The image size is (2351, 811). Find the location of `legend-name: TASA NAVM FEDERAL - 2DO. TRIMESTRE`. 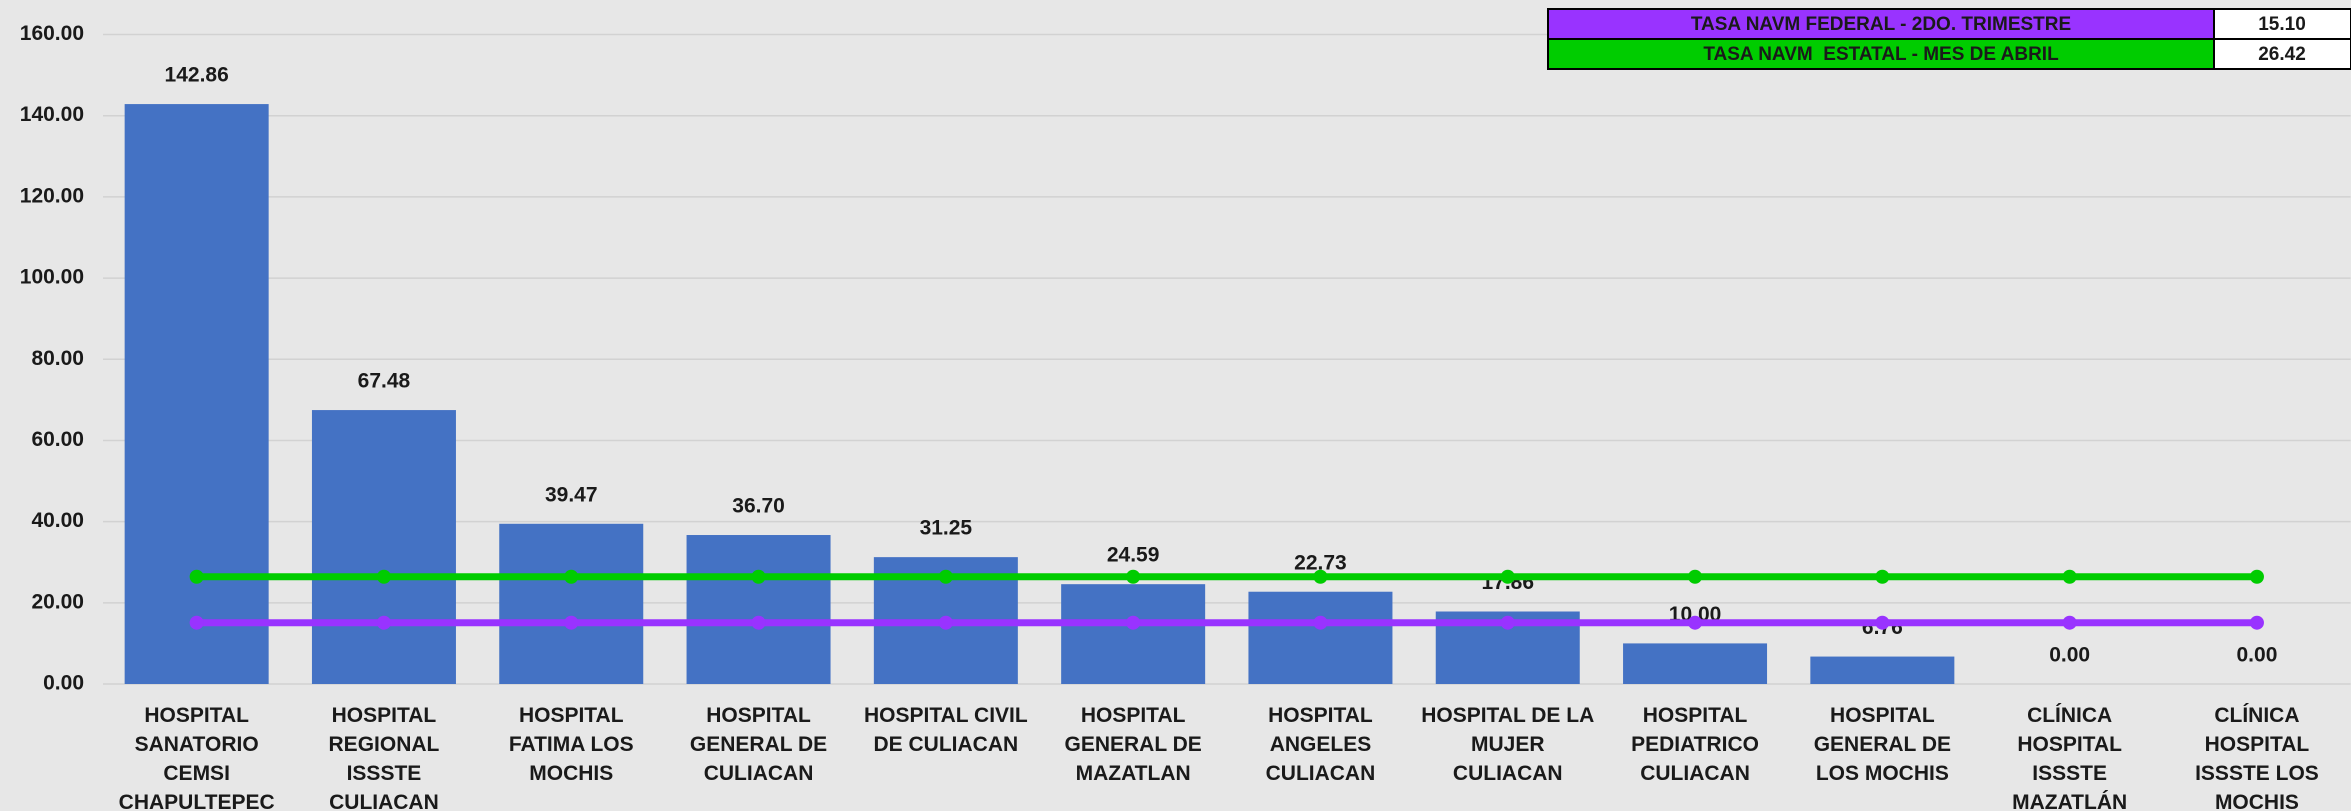

legend-name: TASA NAVM FEDERAL - 2DO. TRIMESTRE is located at coordinates (1881, 24).